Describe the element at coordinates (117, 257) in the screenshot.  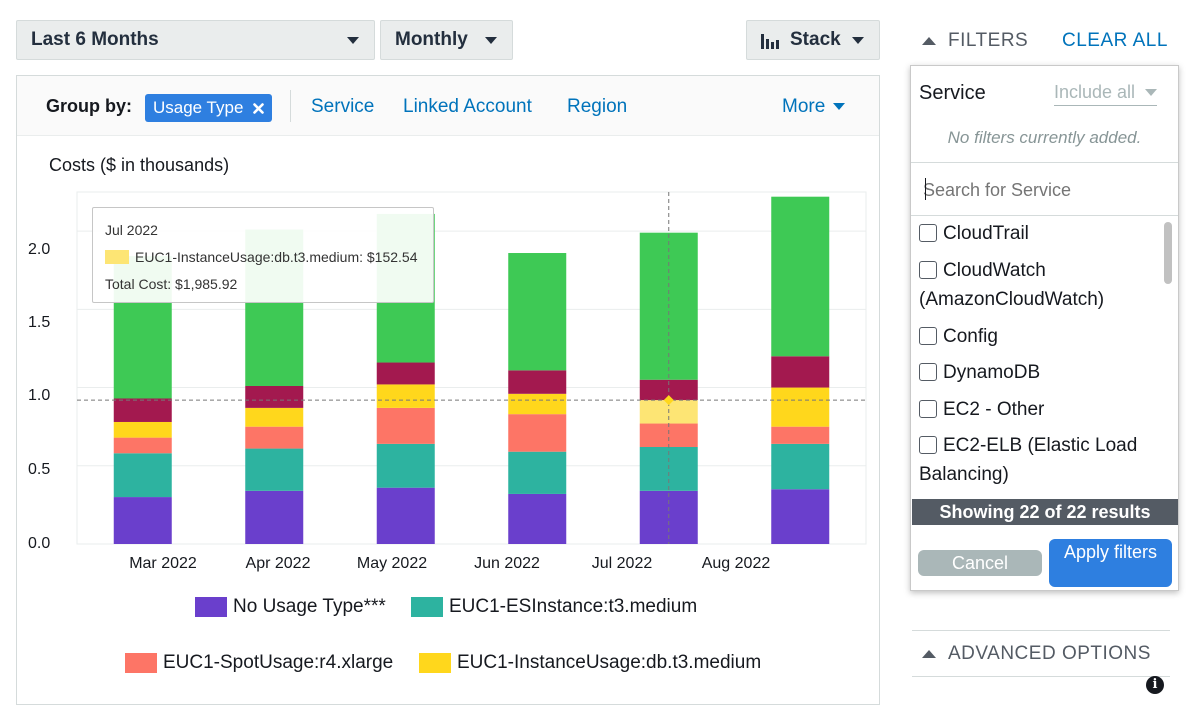
I see `tooltip-swatch` at that location.